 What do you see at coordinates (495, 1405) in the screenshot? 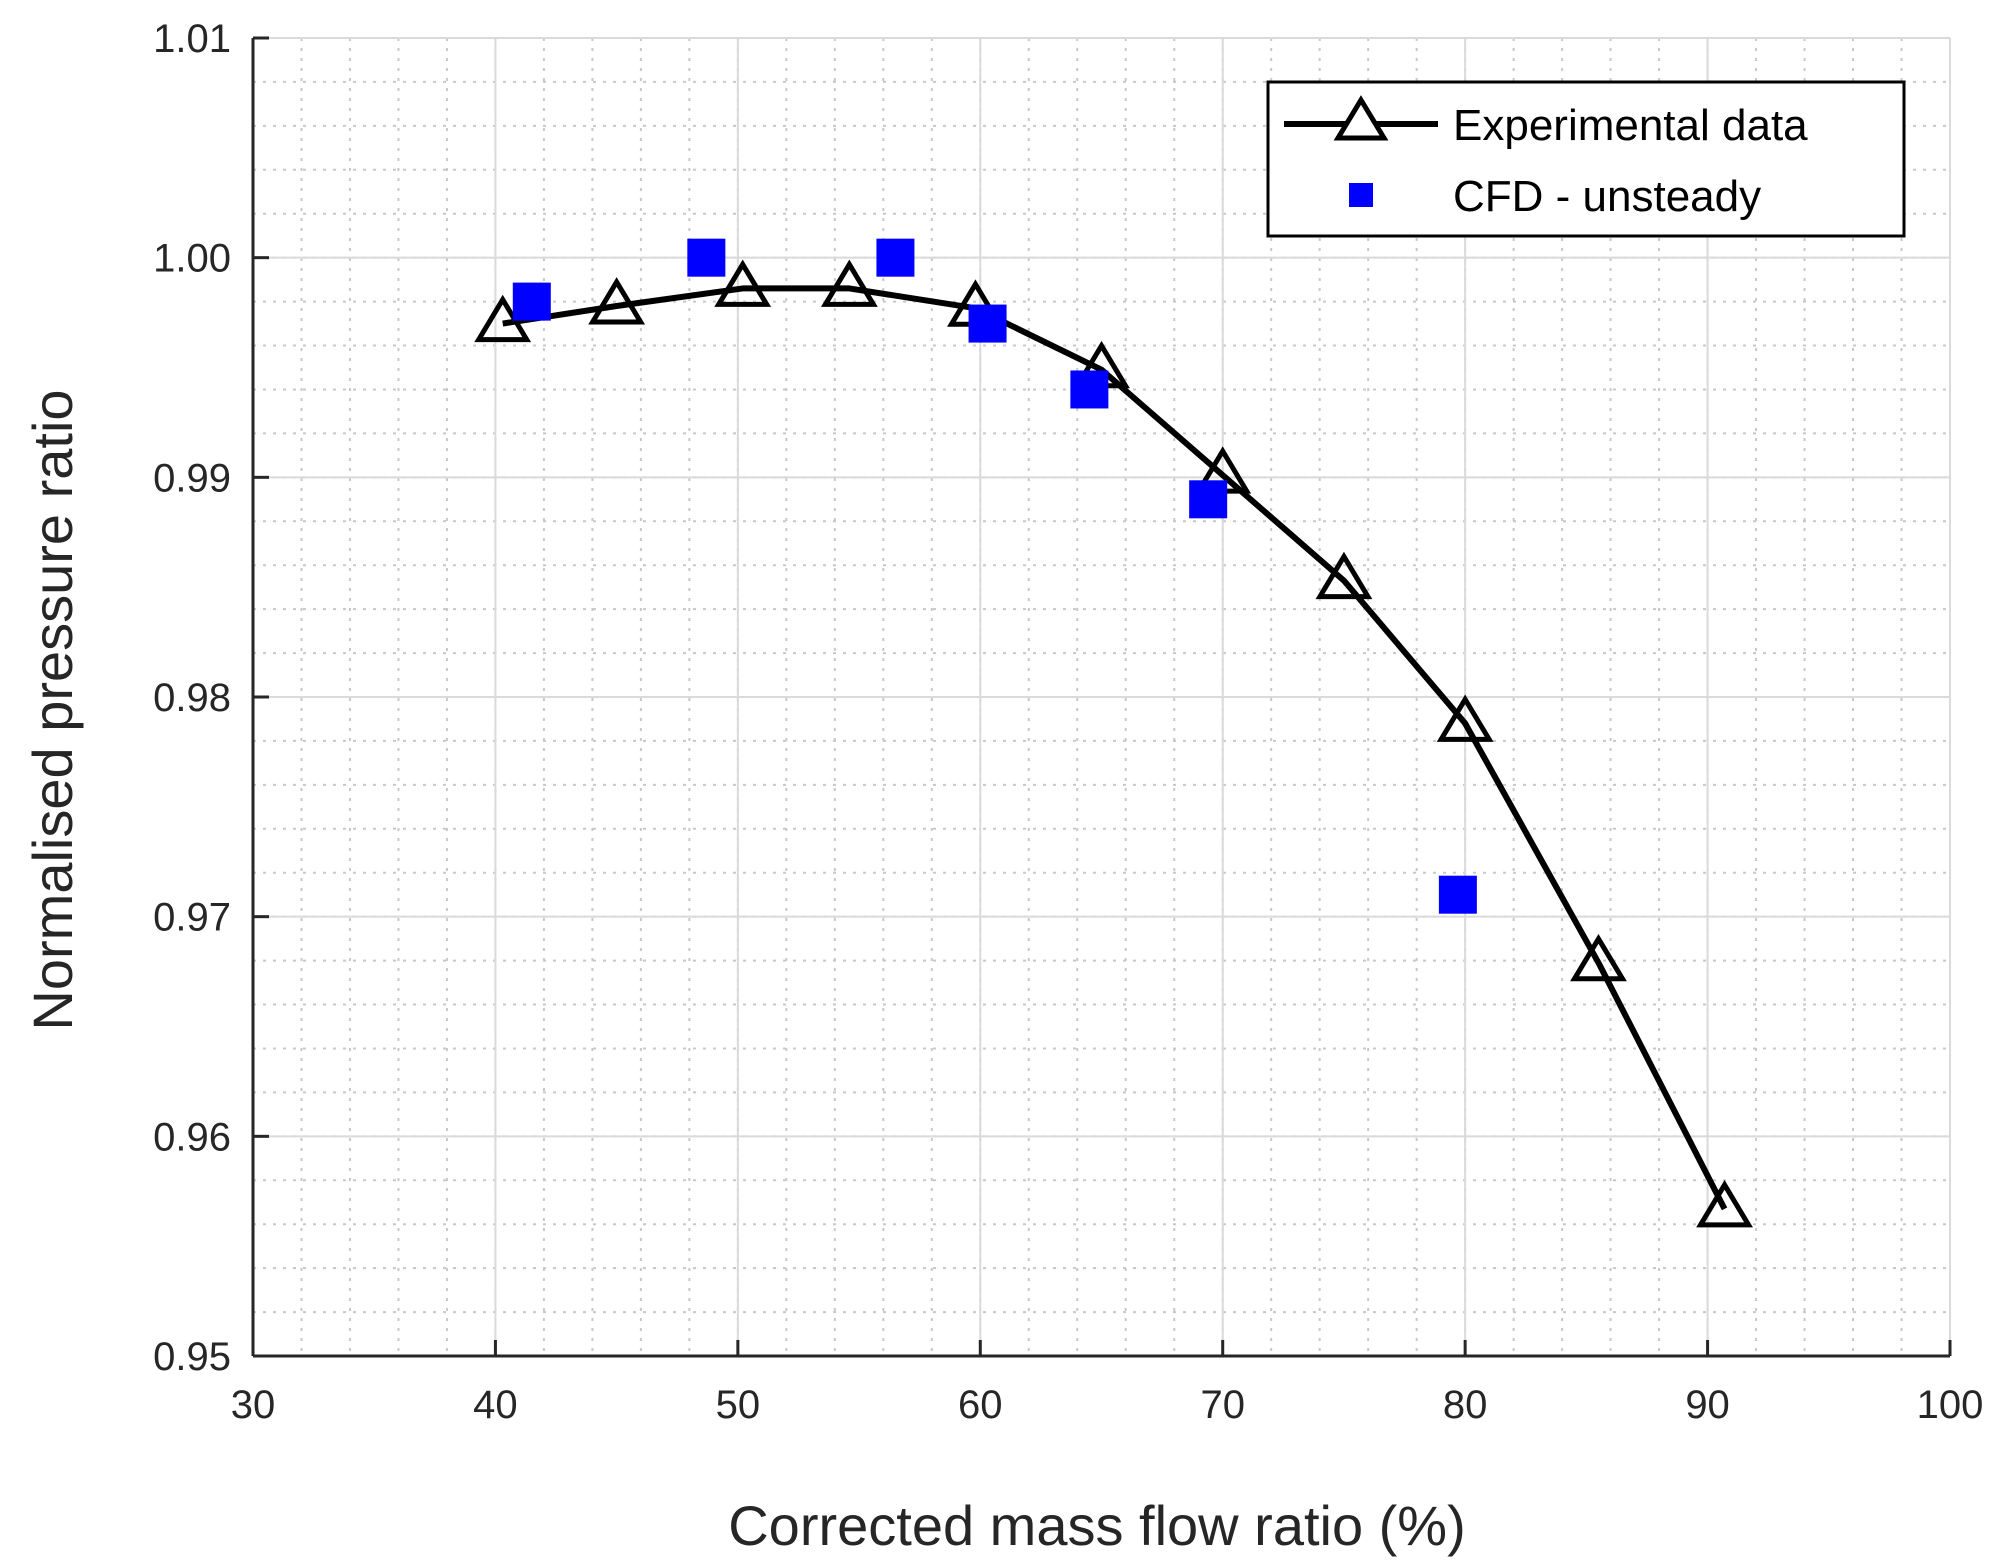
I see `x-tick-label: 40` at bounding box center [495, 1405].